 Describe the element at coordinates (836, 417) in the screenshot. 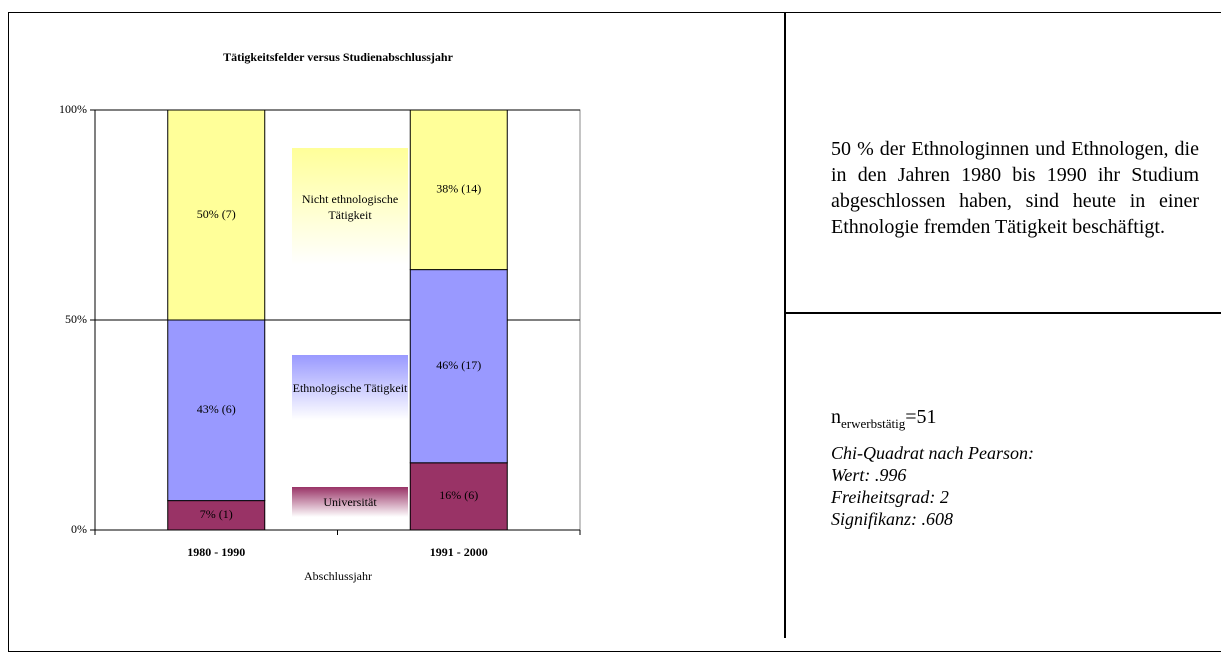

I see `n: n` at that location.